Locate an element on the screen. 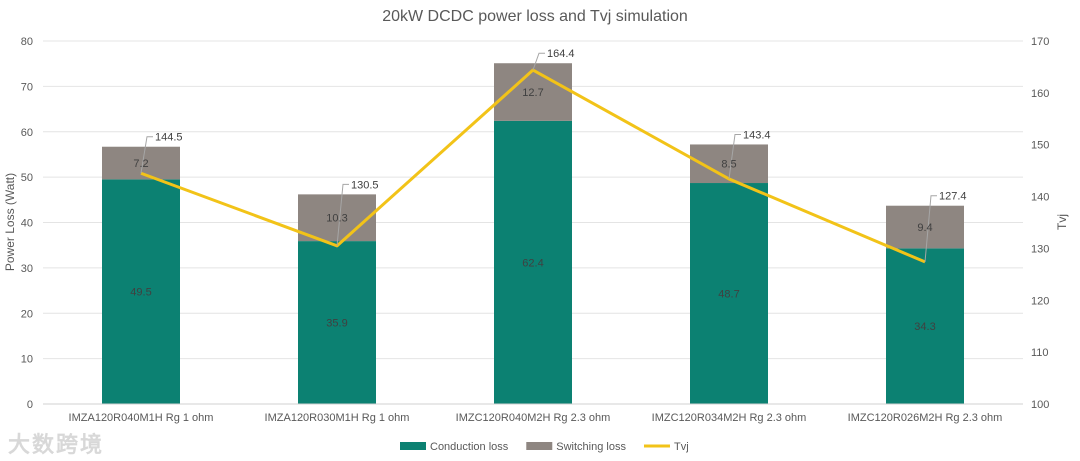 Image resolution: width=1080 pixels, height=461 pixels. x-tick-label: IMZC120R026M2H Rg 2.3 ohm is located at coordinates (925, 418).